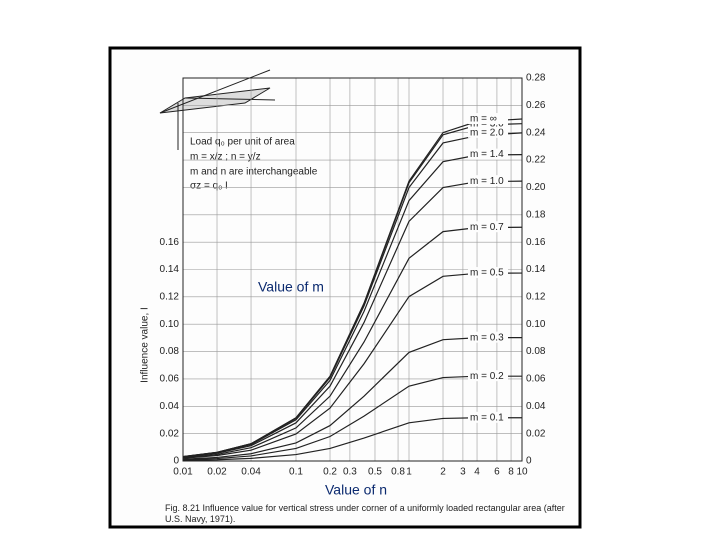  What do you see at coordinates (536, 214) in the screenshot?
I see `y-tick-label: 0.18` at bounding box center [536, 214].